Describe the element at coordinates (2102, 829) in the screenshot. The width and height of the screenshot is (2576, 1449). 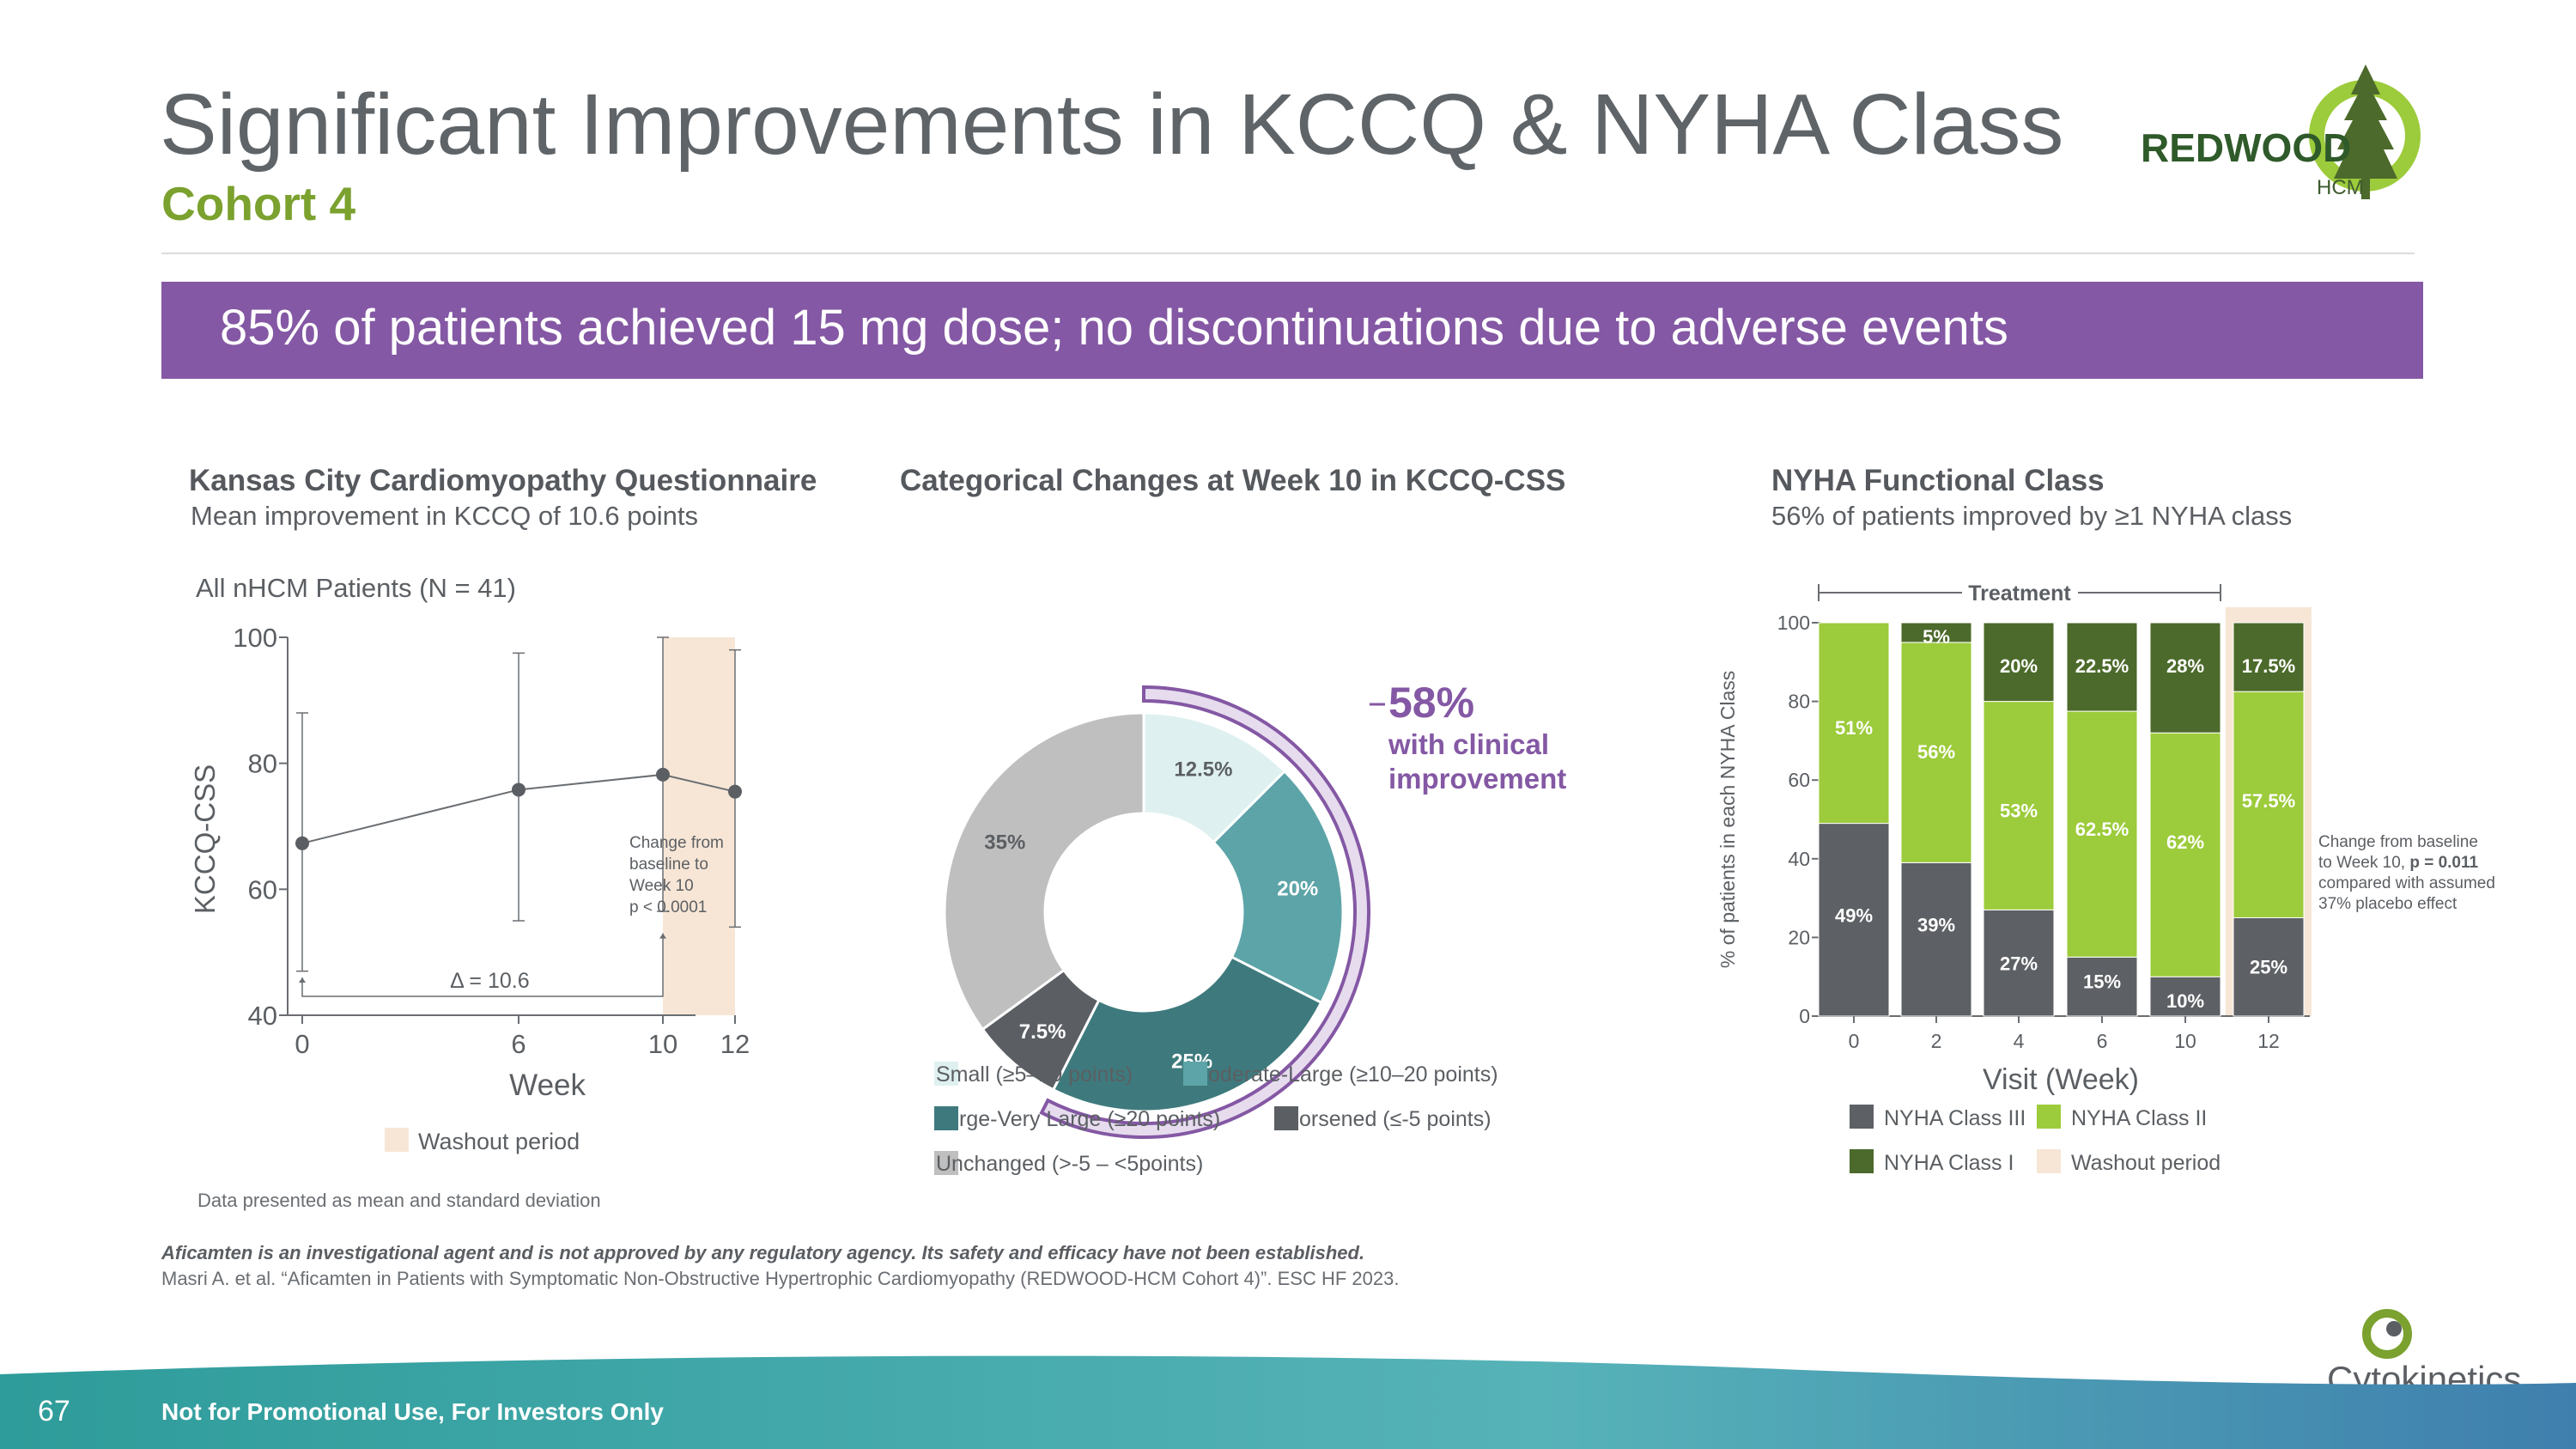
I see `bar-label: 62.5%` at that location.